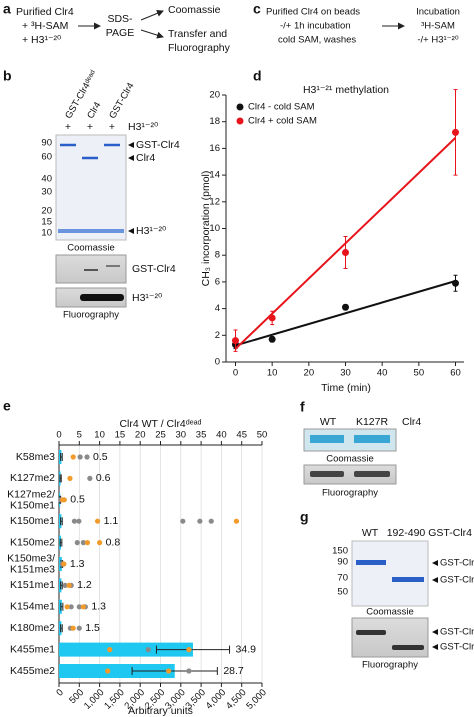 Image resolution: width=474 pixels, height=717 pixels. Describe the element at coordinates (160, 435) in the screenshot. I see `top-tick-label: 25` at that location.